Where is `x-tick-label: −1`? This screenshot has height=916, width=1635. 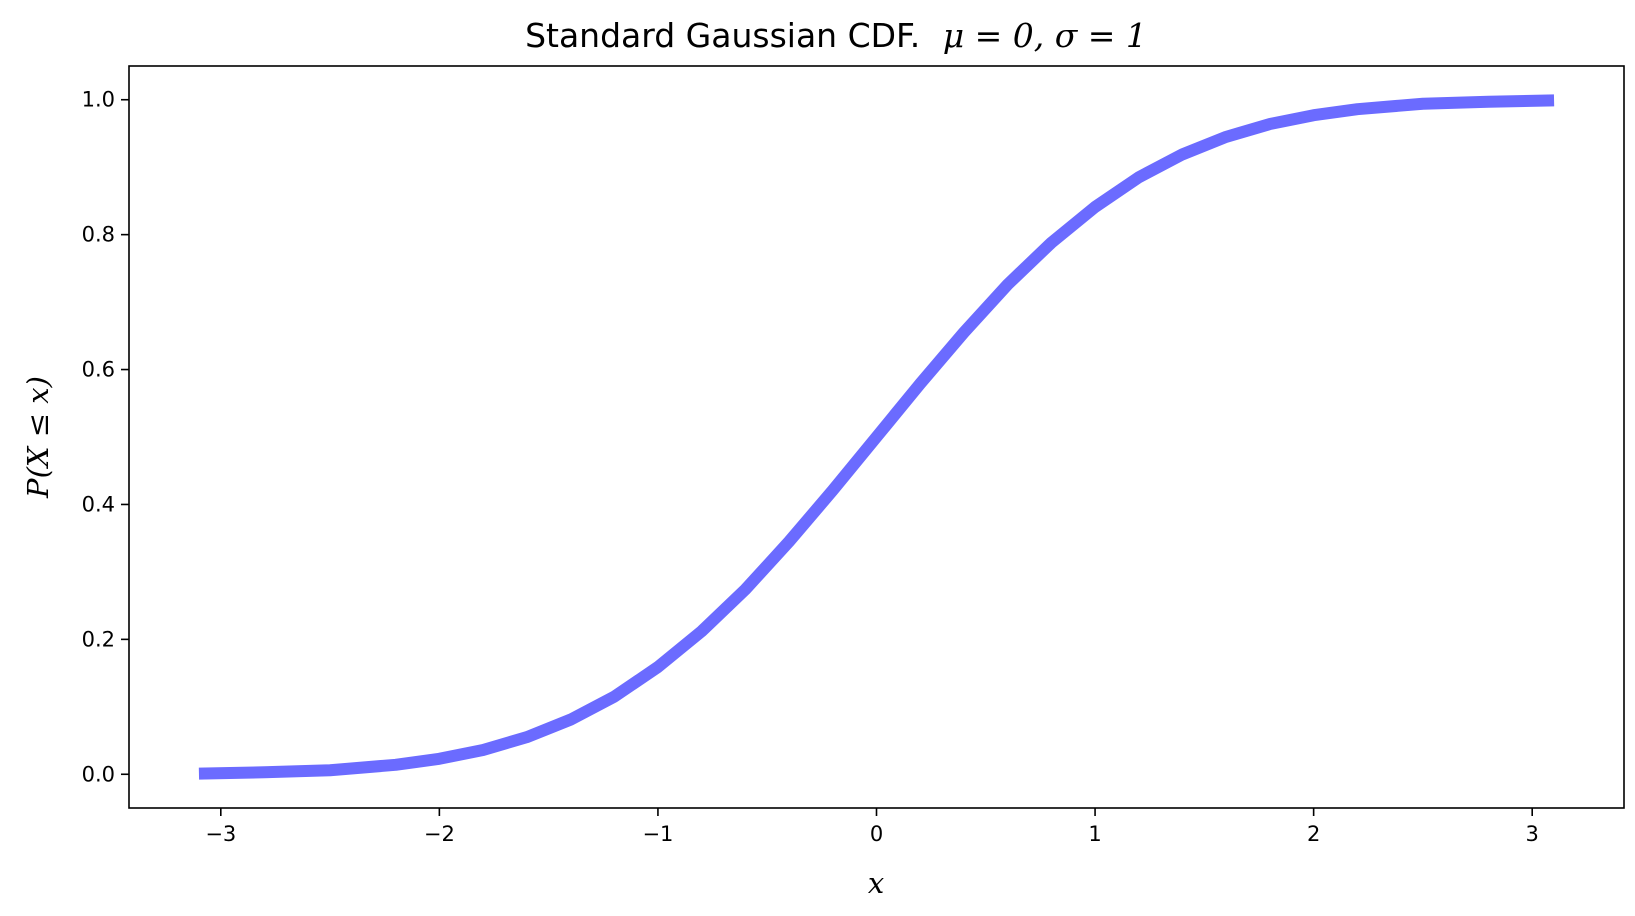 x-tick-label: −1 is located at coordinates (657, 834).